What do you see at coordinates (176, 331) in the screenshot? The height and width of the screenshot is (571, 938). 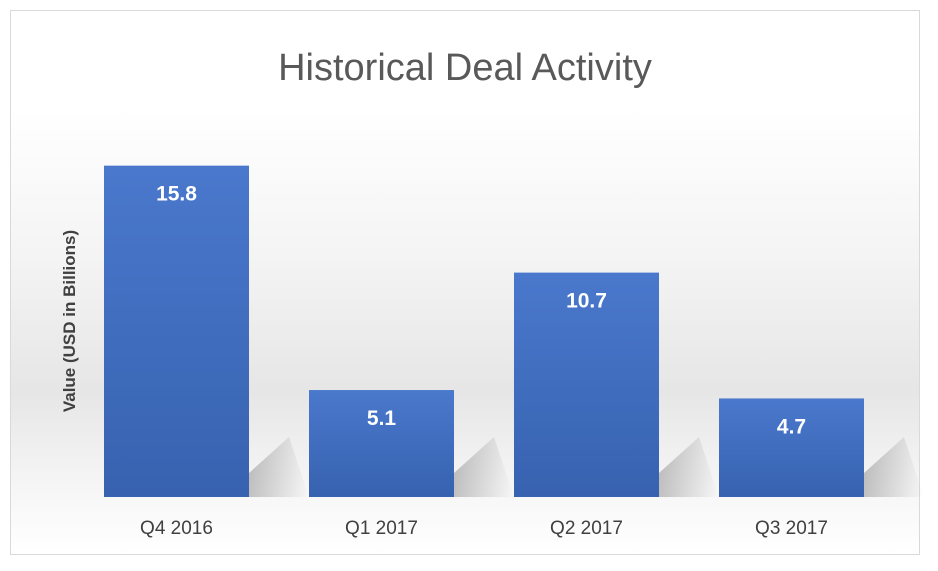 I see `bar-q4-2016` at bounding box center [176, 331].